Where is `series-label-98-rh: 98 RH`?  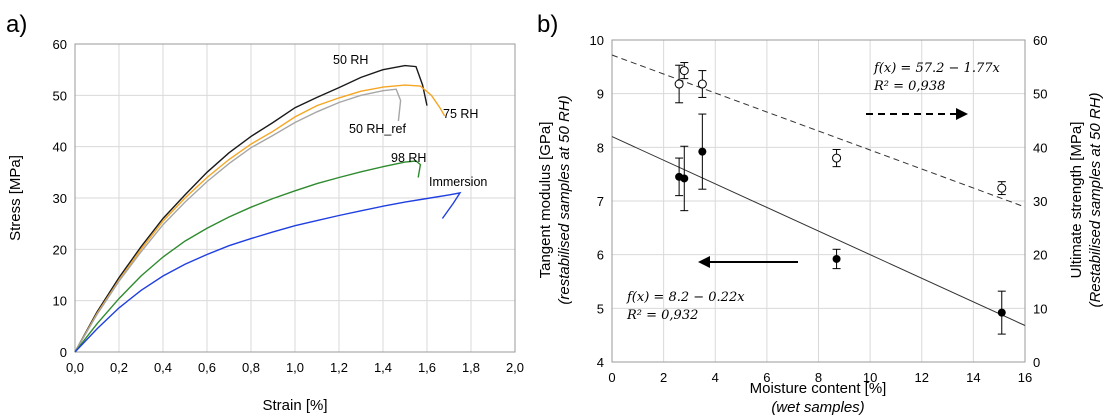 series-label-98-rh: 98 RH is located at coordinates (408, 158).